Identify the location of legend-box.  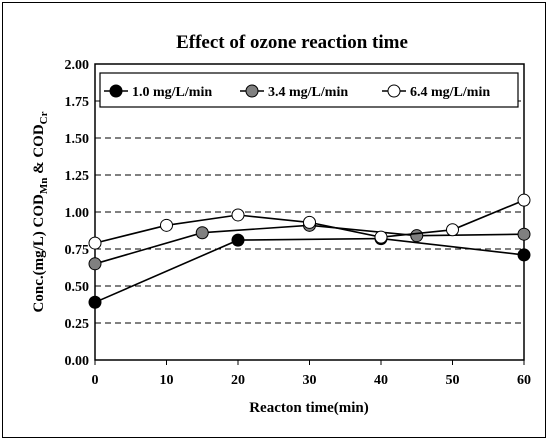
(309, 90).